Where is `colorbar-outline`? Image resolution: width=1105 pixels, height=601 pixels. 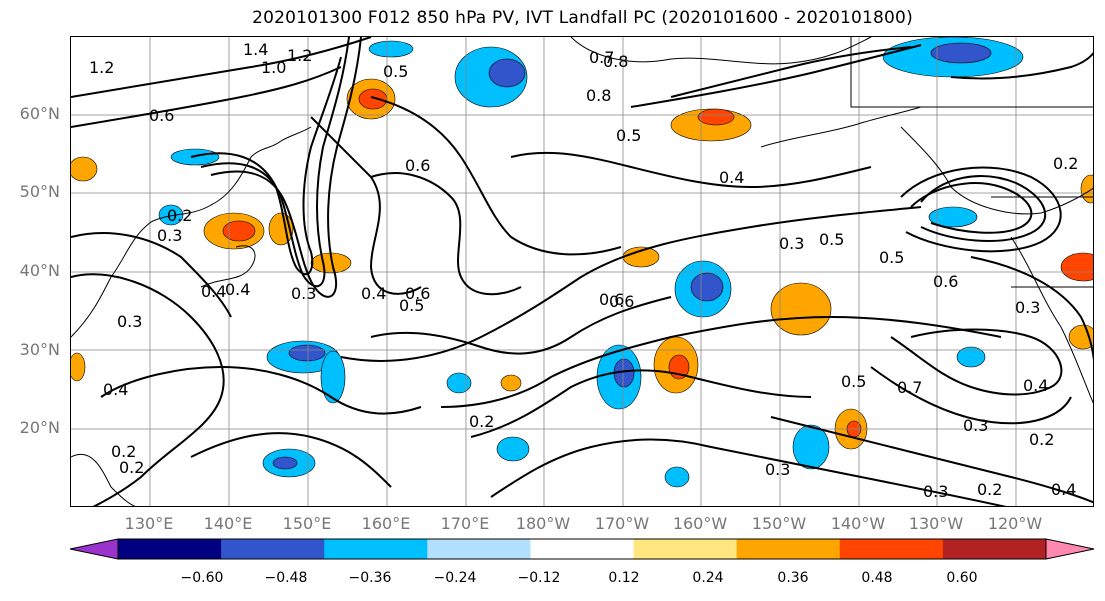 colorbar-outline is located at coordinates (582, 549).